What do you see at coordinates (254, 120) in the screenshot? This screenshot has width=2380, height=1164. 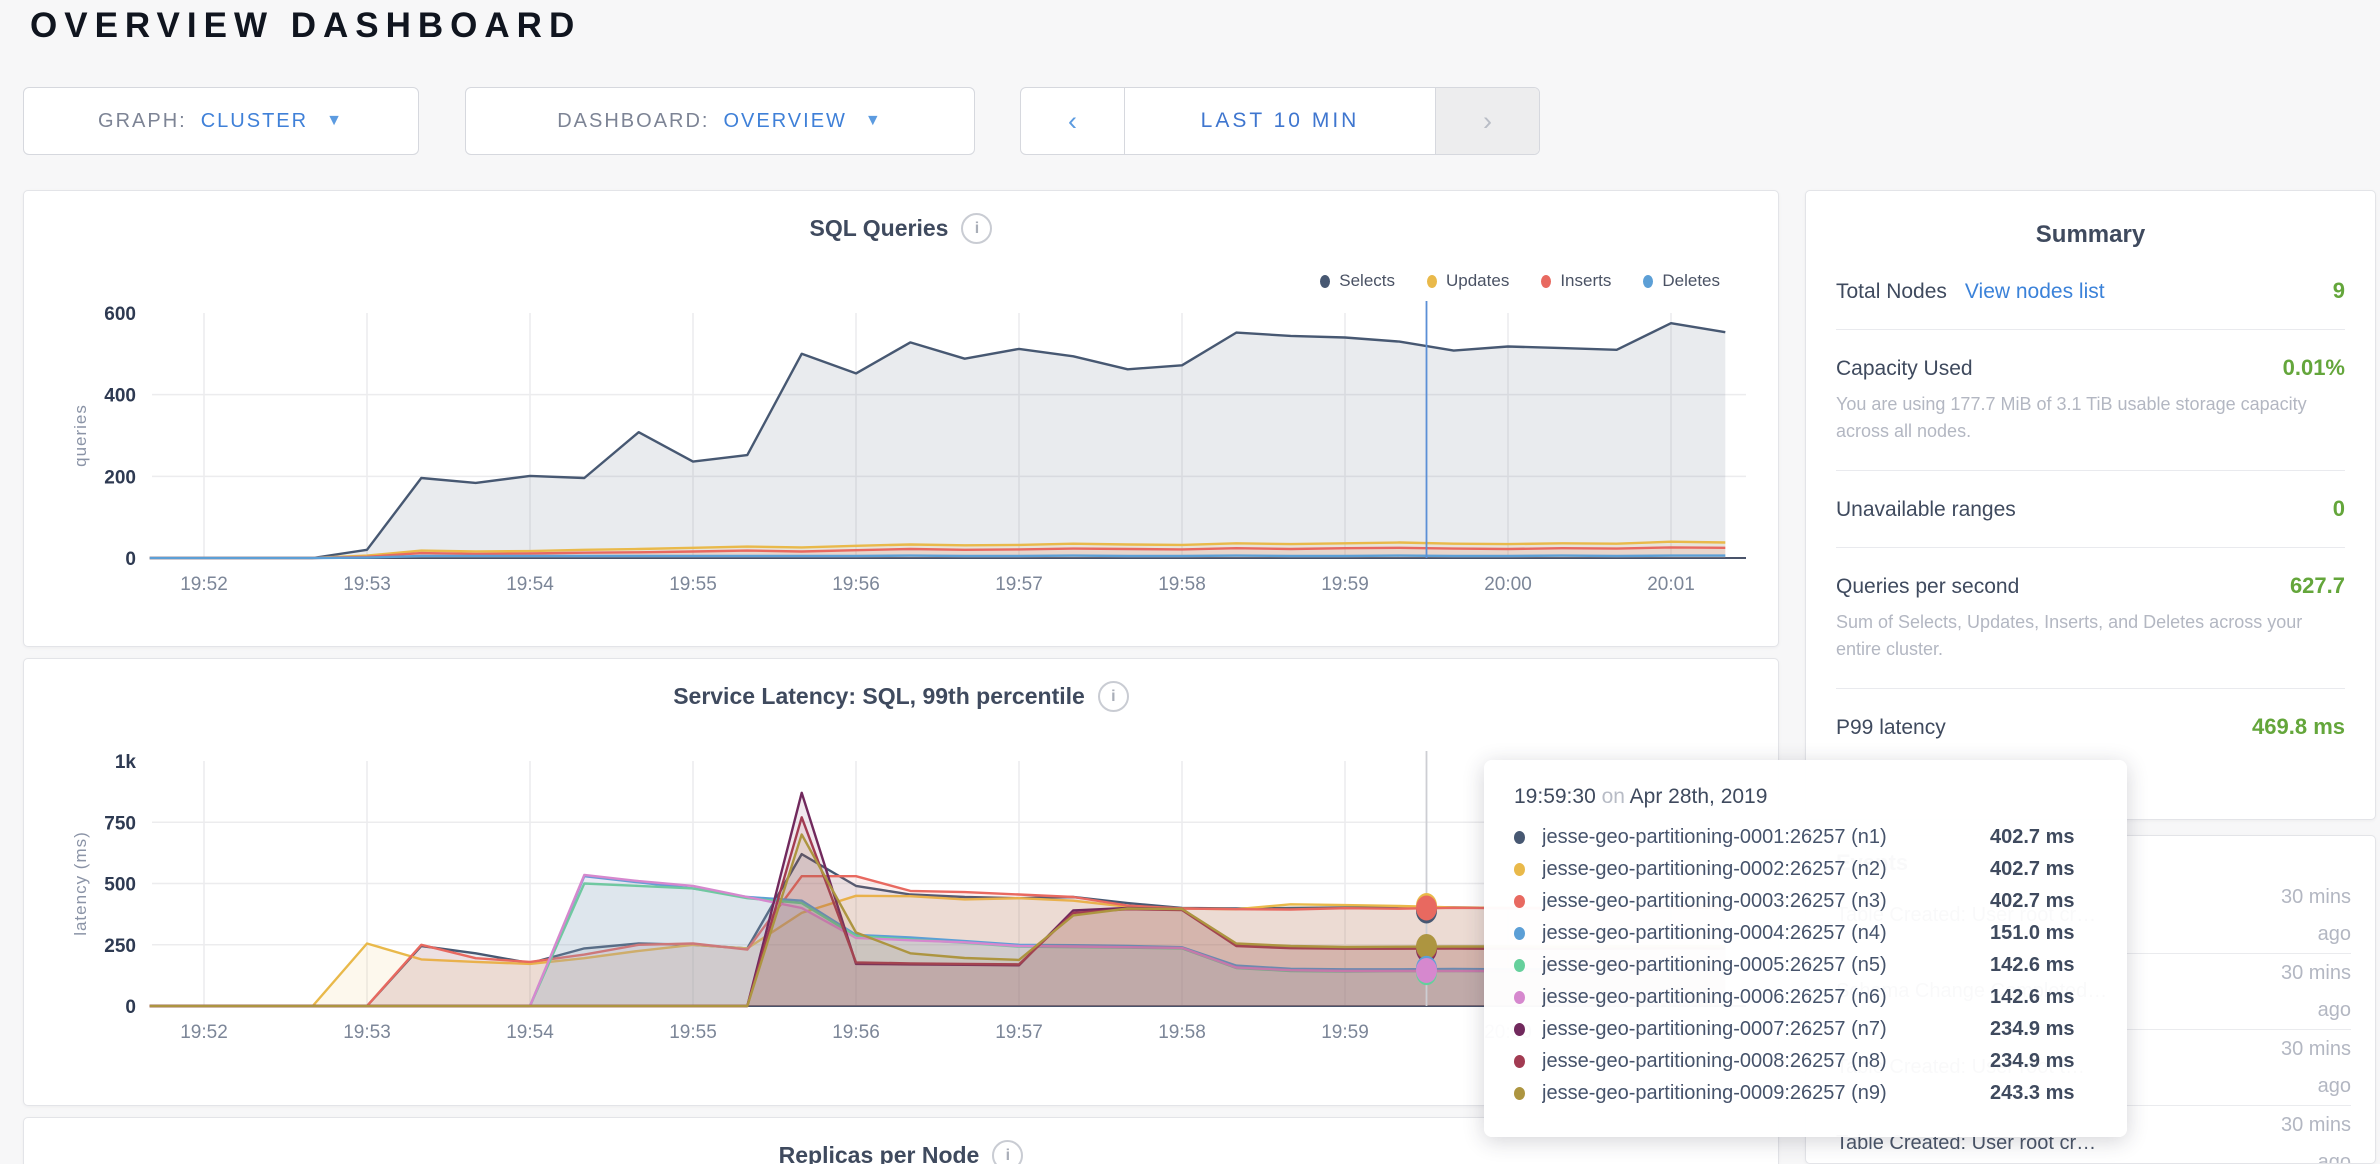 I see `graph-dropdown-value: CLUSTER` at bounding box center [254, 120].